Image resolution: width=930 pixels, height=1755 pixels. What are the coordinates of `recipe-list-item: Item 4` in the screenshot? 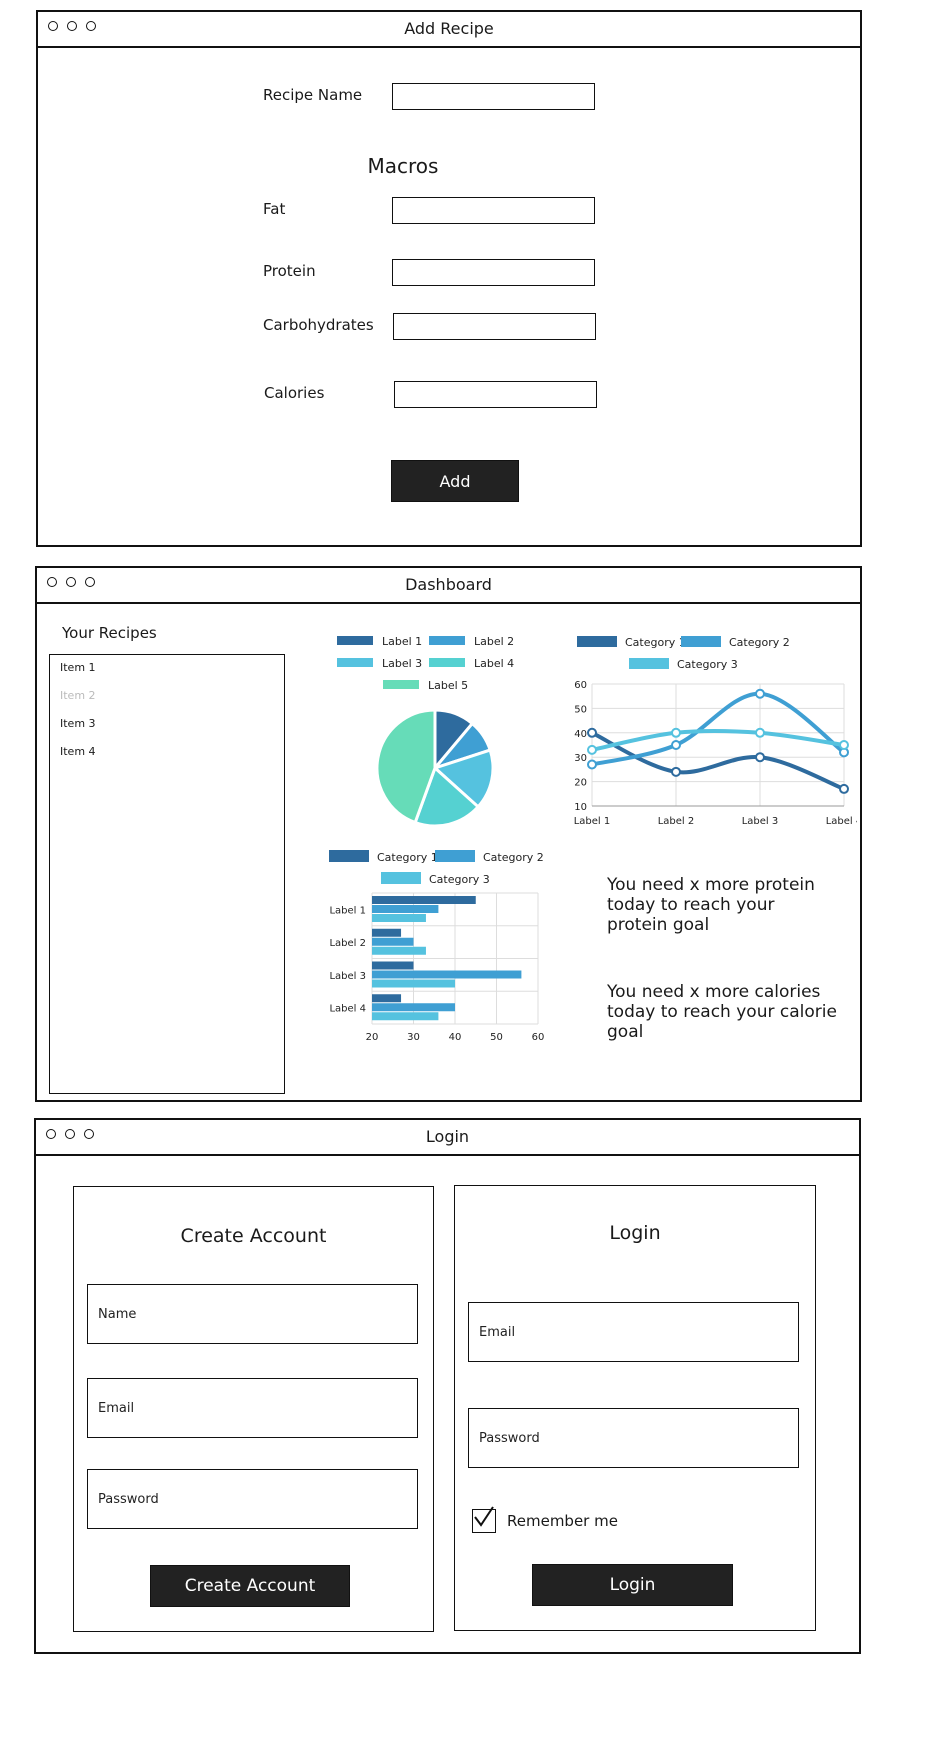 It's located at (78, 751).